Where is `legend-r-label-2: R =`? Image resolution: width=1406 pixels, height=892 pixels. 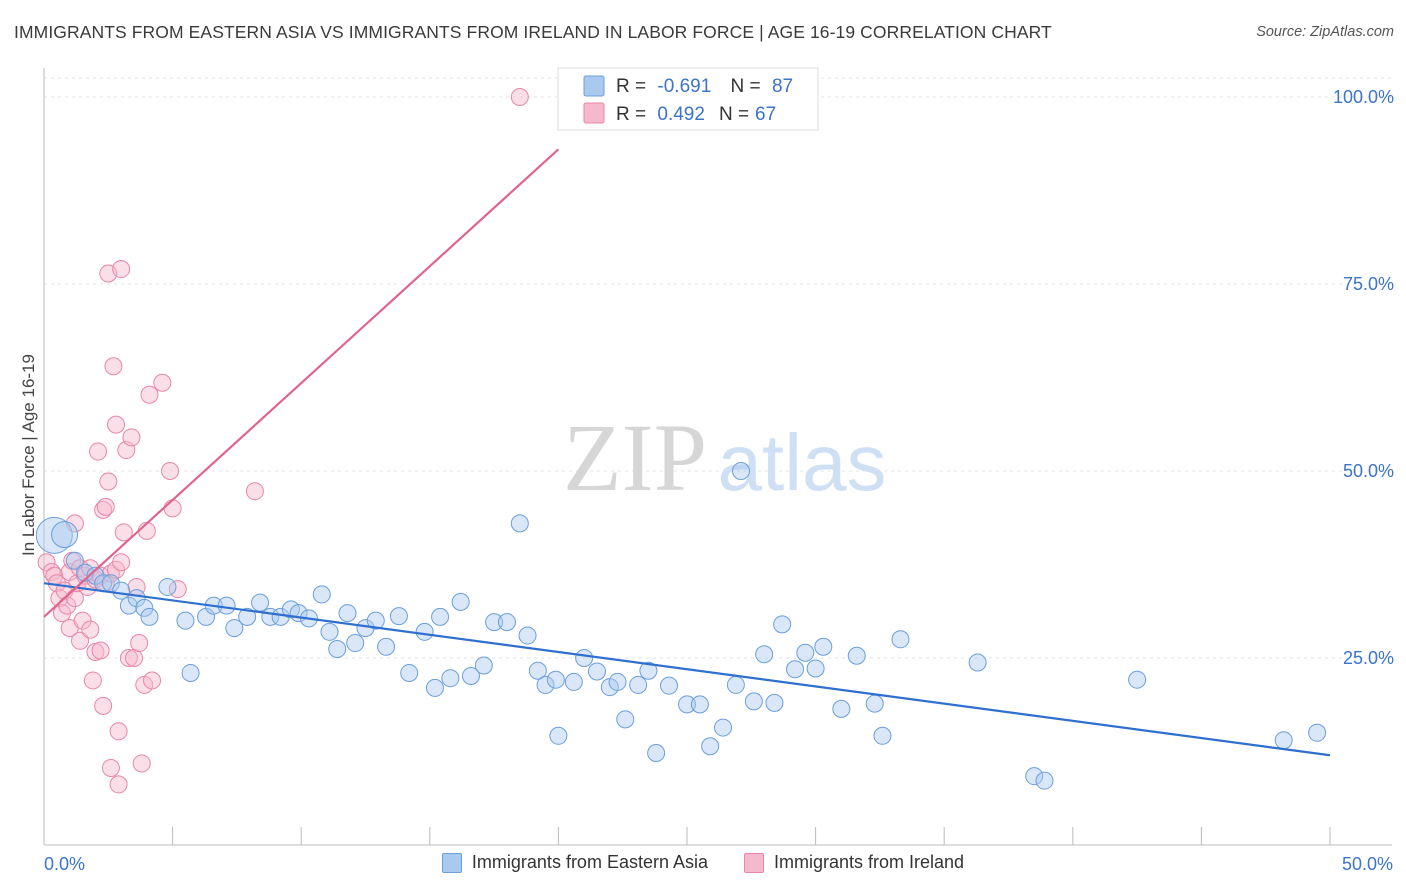
legend-r-label-2: R = is located at coordinates (631, 114).